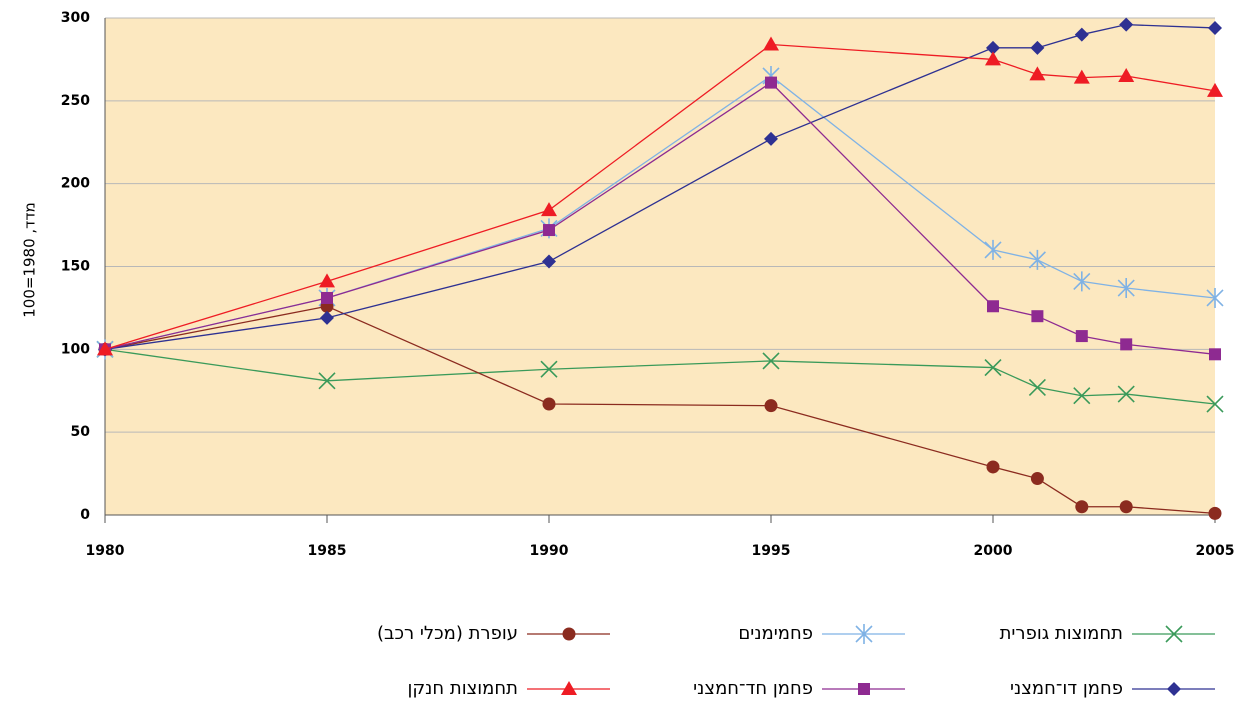  I want to click on y-tick-label: 0, so click(85, 515).